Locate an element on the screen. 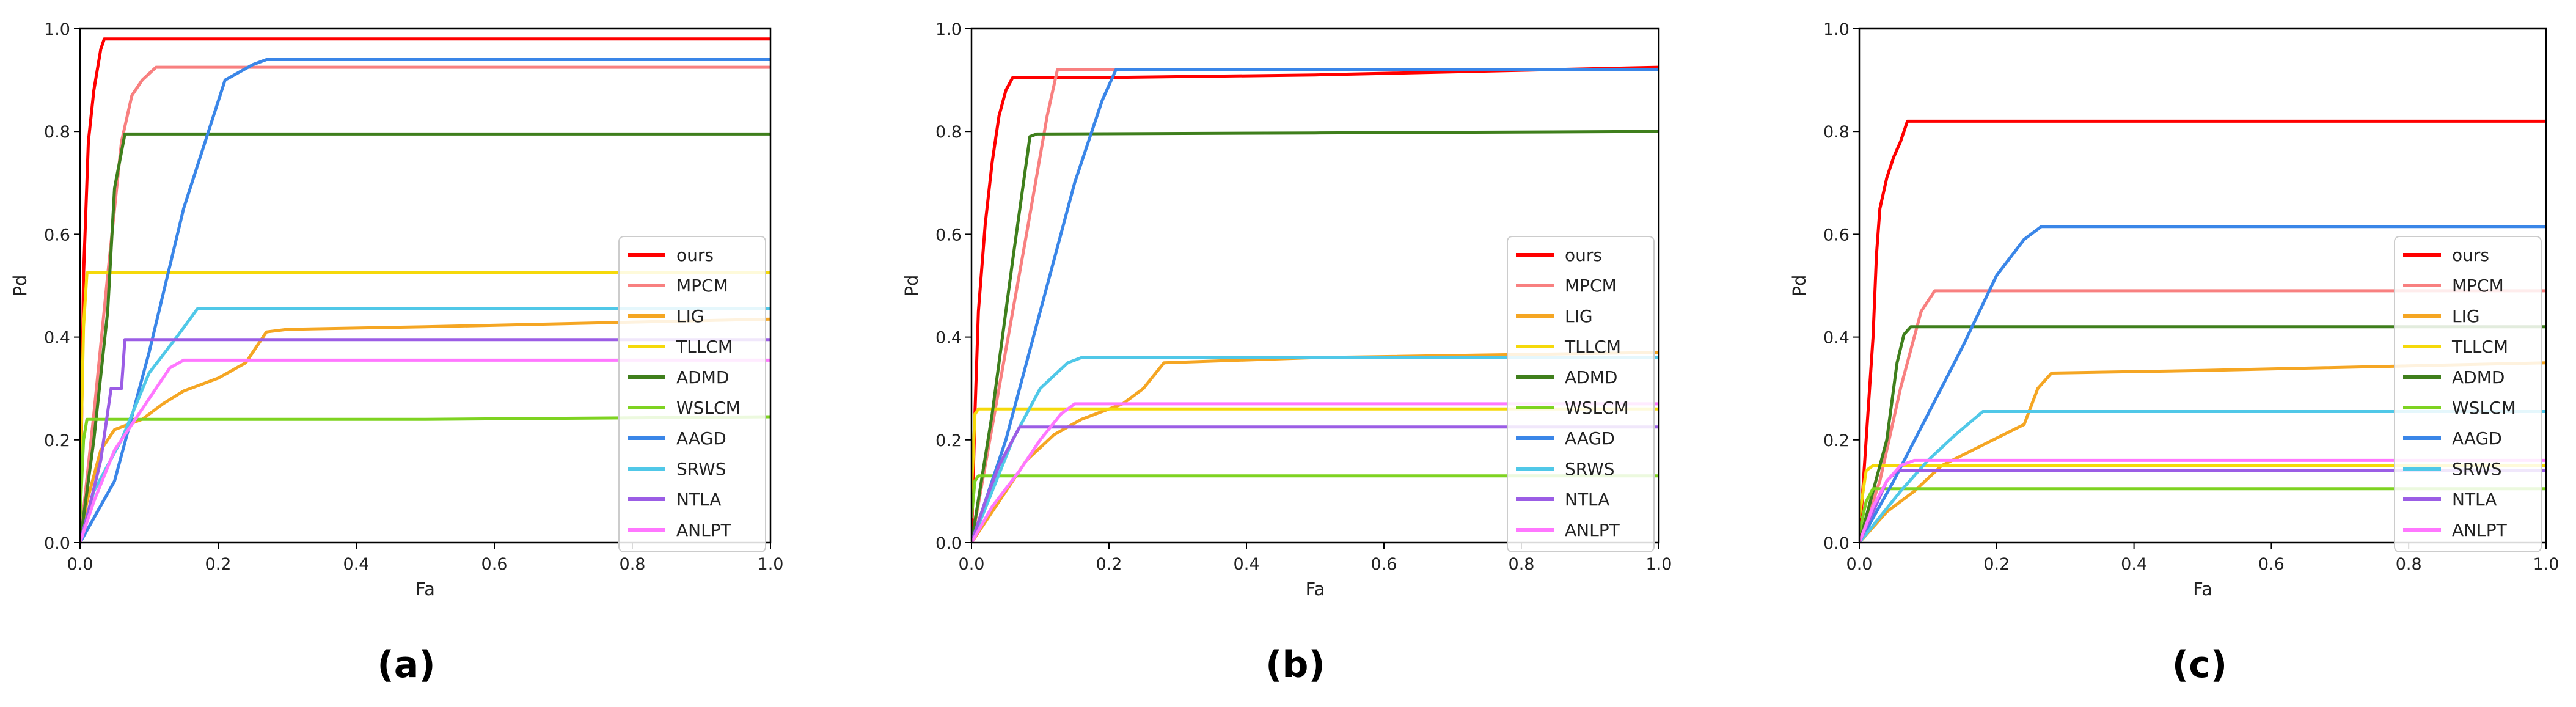 The height and width of the screenshot is (707, 2576). panel-caption: (c) is located at coordinates (2199, 664).